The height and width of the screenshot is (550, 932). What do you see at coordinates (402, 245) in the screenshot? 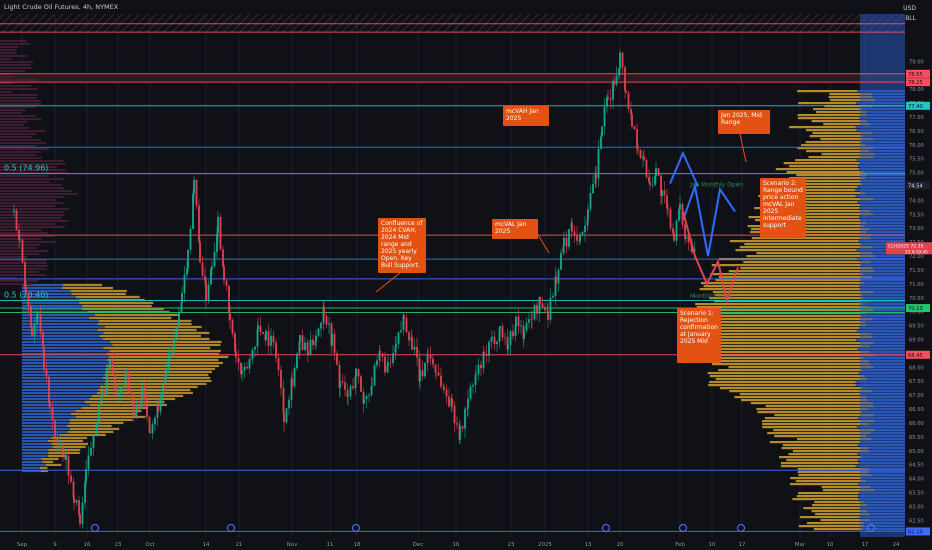
I see `callout-box` at bounding box center [402, 245].